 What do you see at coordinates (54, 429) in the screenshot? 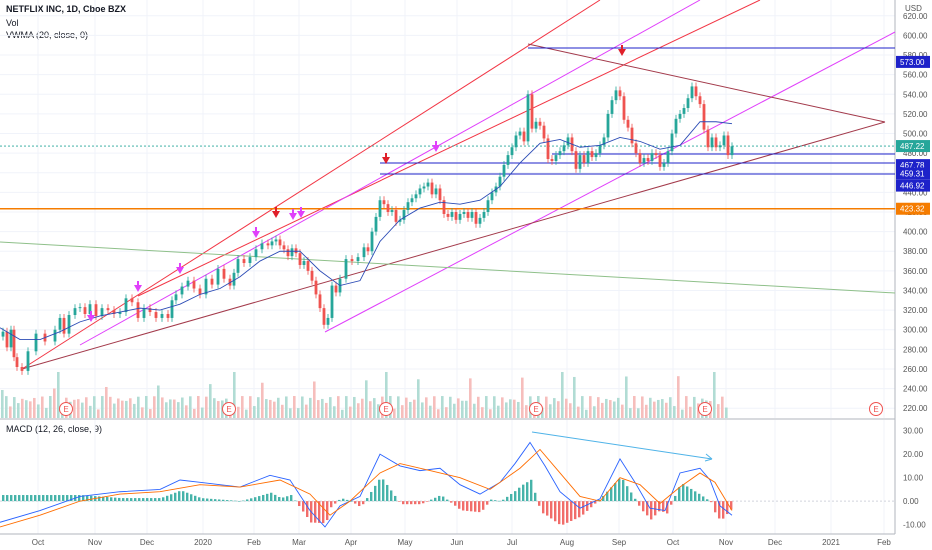
I see `macd-legend: MACD (12, 26, close, 9)` at bounding box center [54, 429].